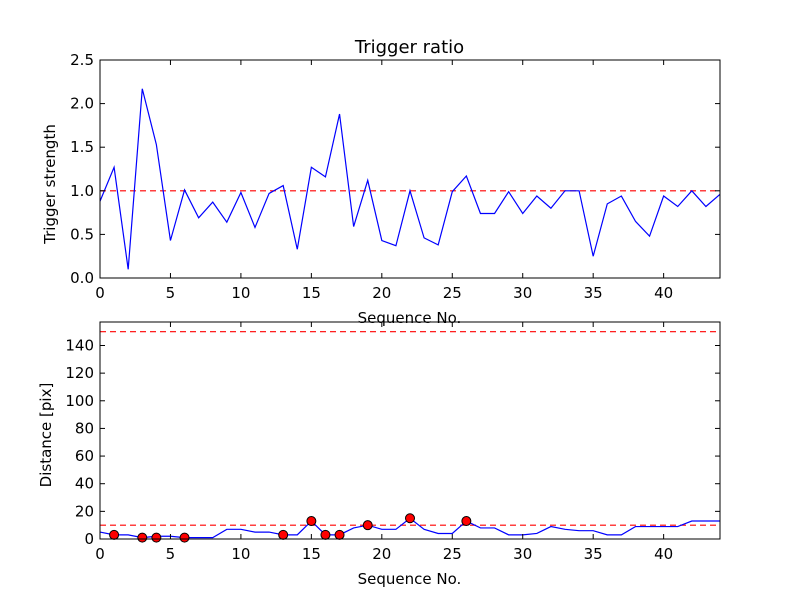  Describe the element at coordinates (46, 435) in the screenshot. I see `y-axis-label: Distance [pix]` at that location.